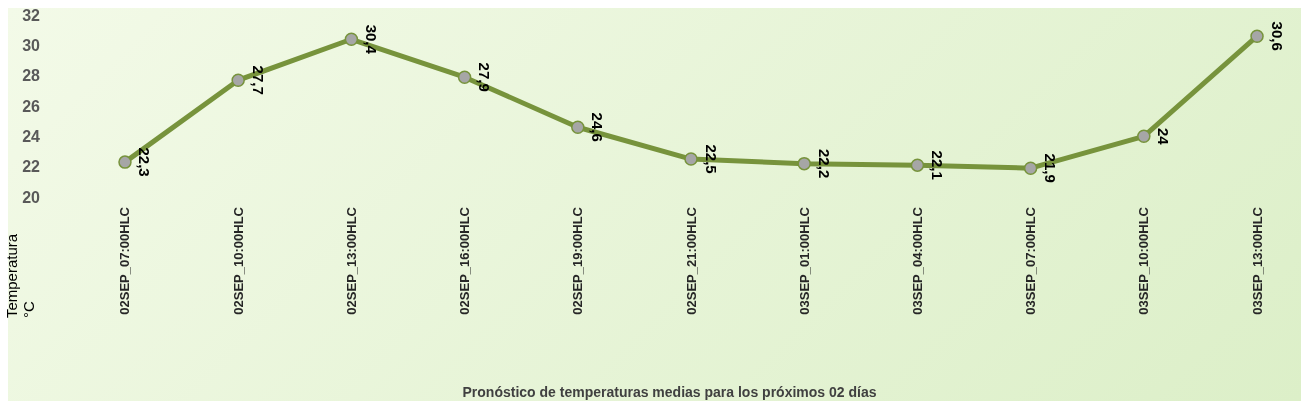  Describe the element at coordinates (1144, 260) in the screenshot. I see `x-tick-label: 03SEP_10:00HLC` at that location.